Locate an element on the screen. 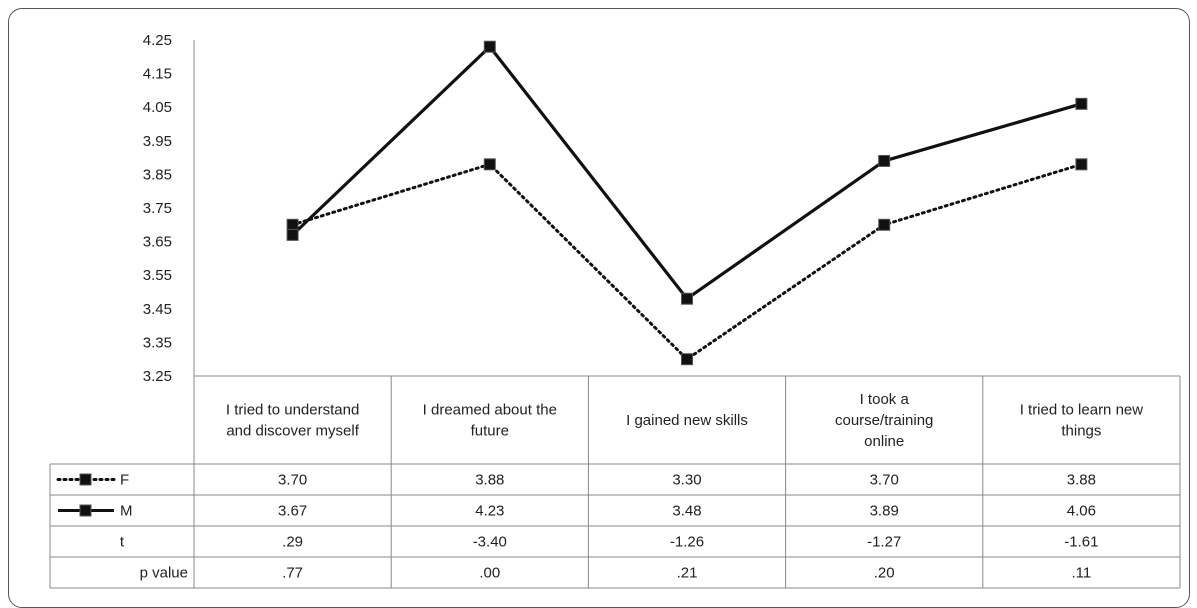 This screenshot has width=1197, height=608. y-tick-label: 3.45 is located at coordinates (157, 309).